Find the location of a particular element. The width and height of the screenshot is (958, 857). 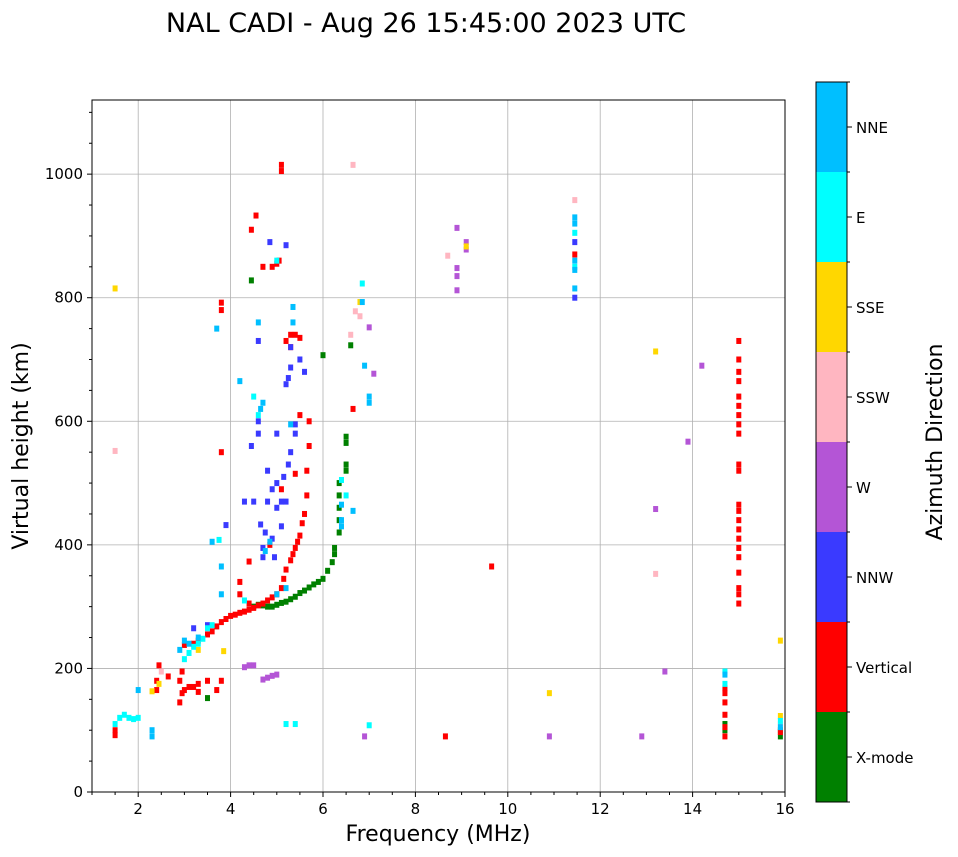

x-tick-label: 10 is located at coordinates (507, 809).